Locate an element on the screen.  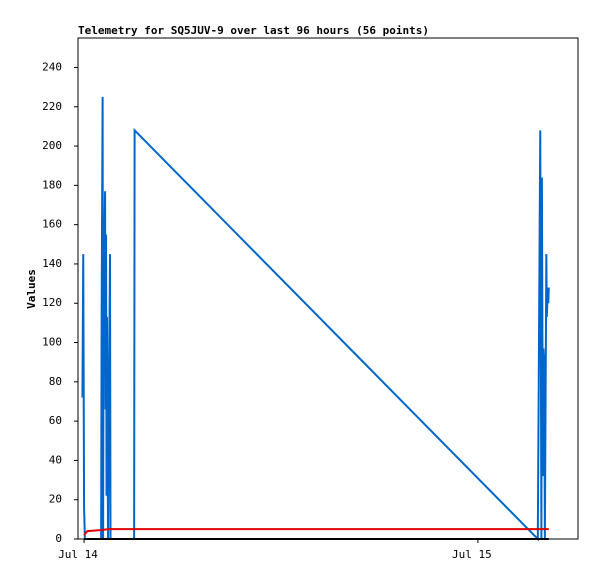
y-tick-label: 140 is located at coordinates (52, 263).